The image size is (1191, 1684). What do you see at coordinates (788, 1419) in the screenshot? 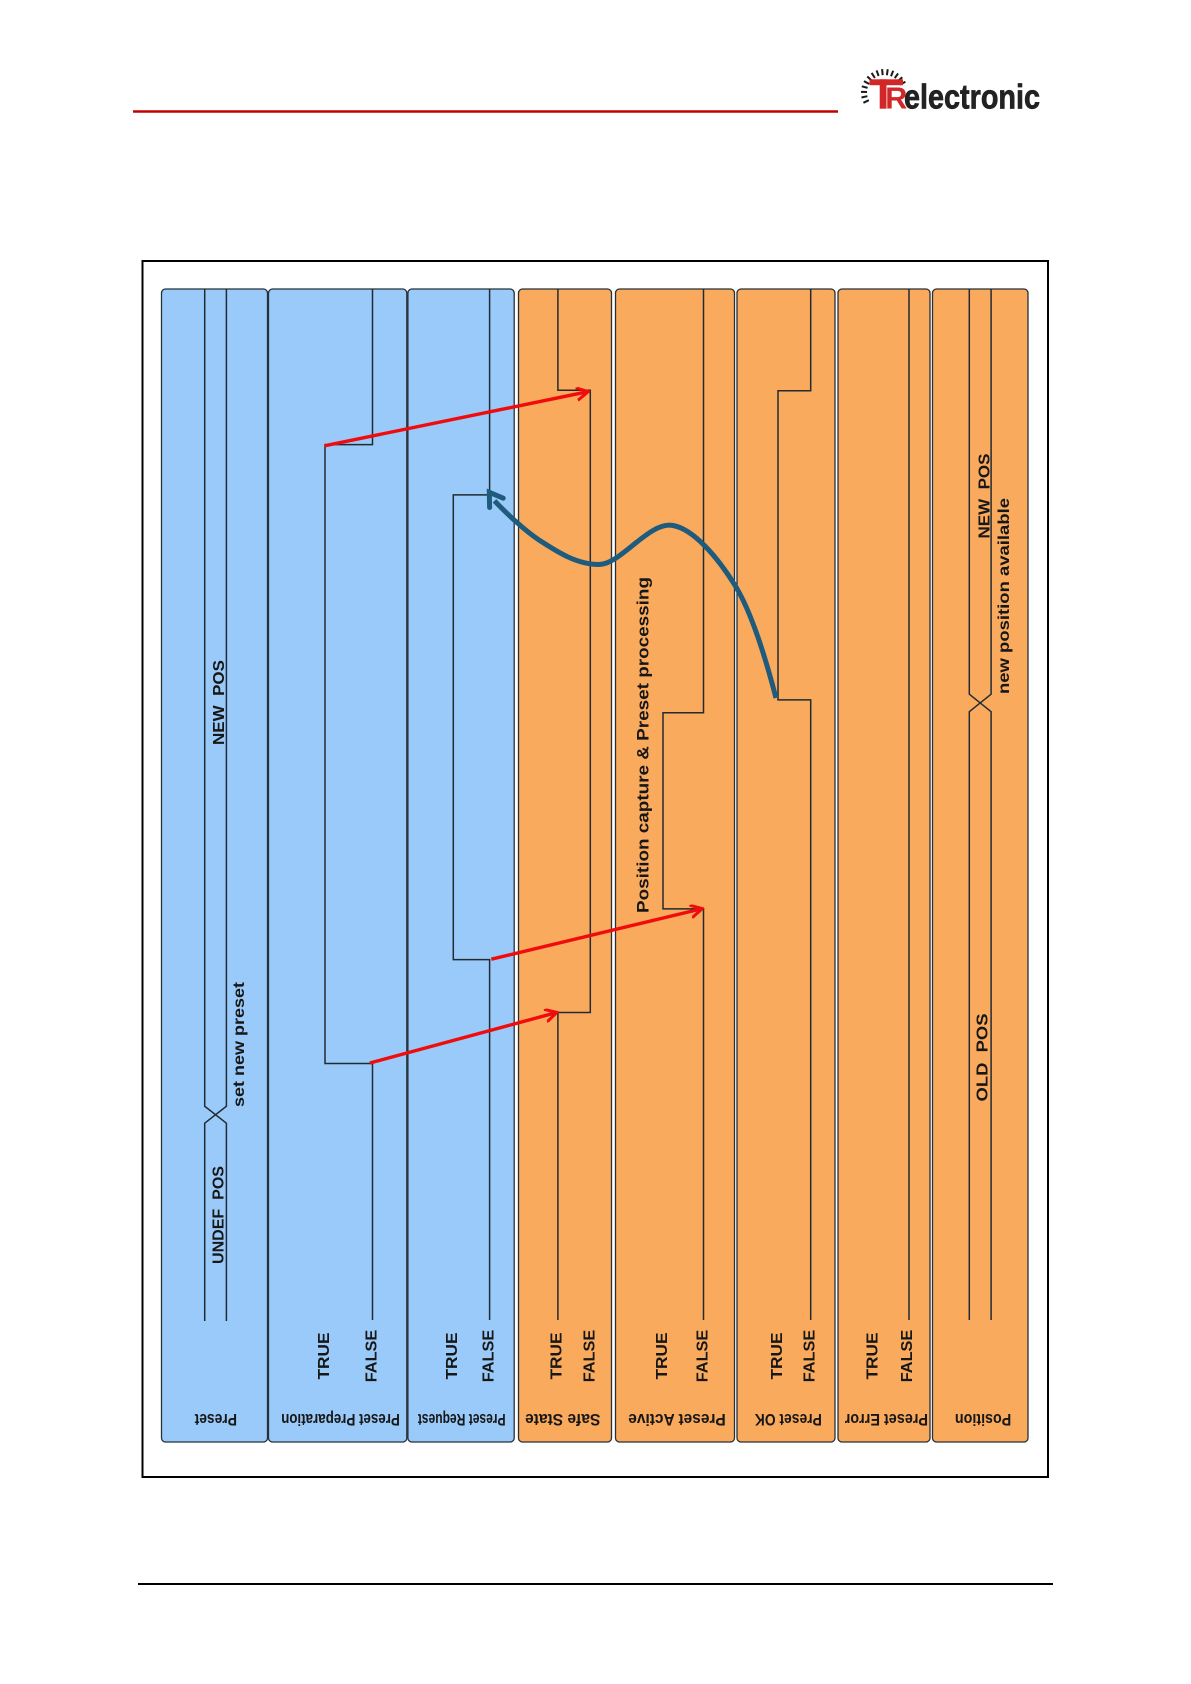
I see `svg-text: Preset OK` at bounding box center [788, 1419].